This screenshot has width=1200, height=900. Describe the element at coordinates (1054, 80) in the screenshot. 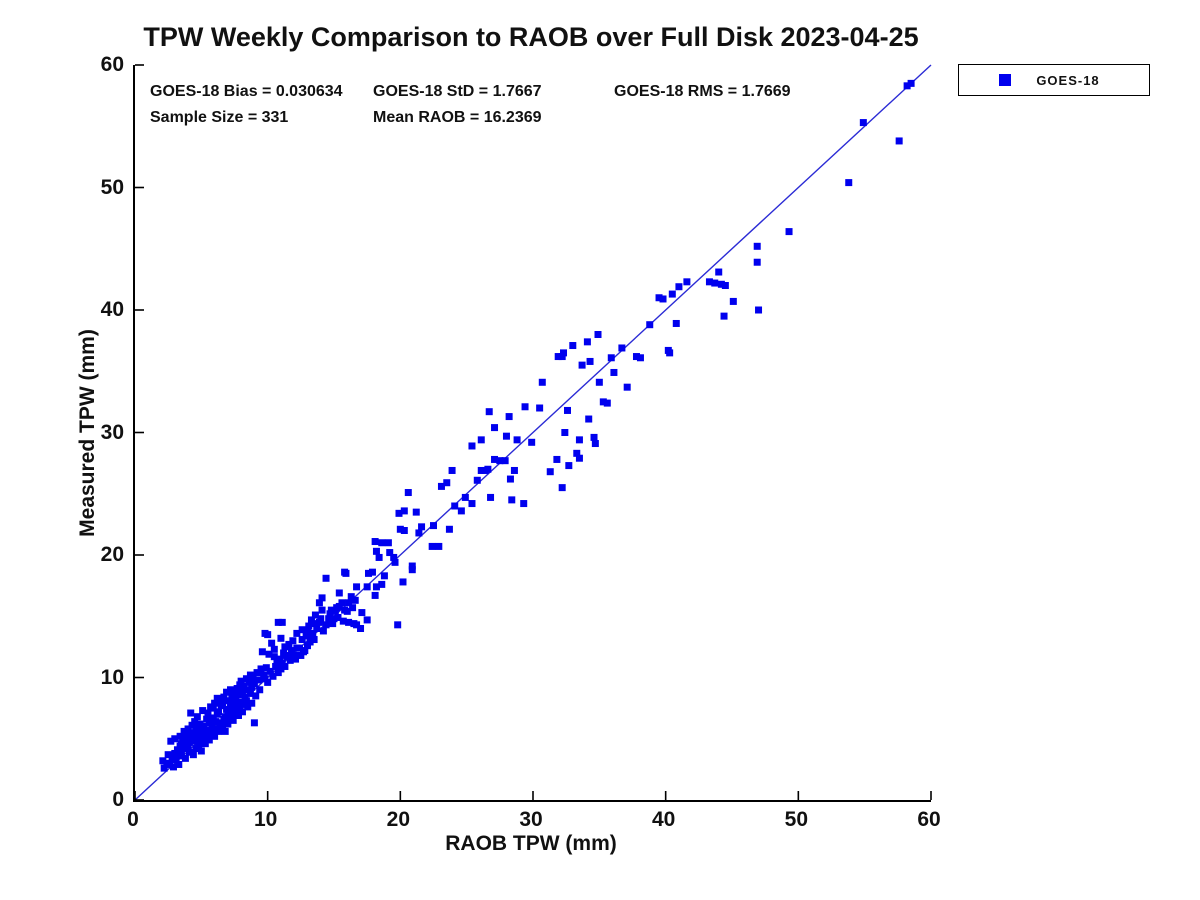

I see `legend: GOES-18` at that location.